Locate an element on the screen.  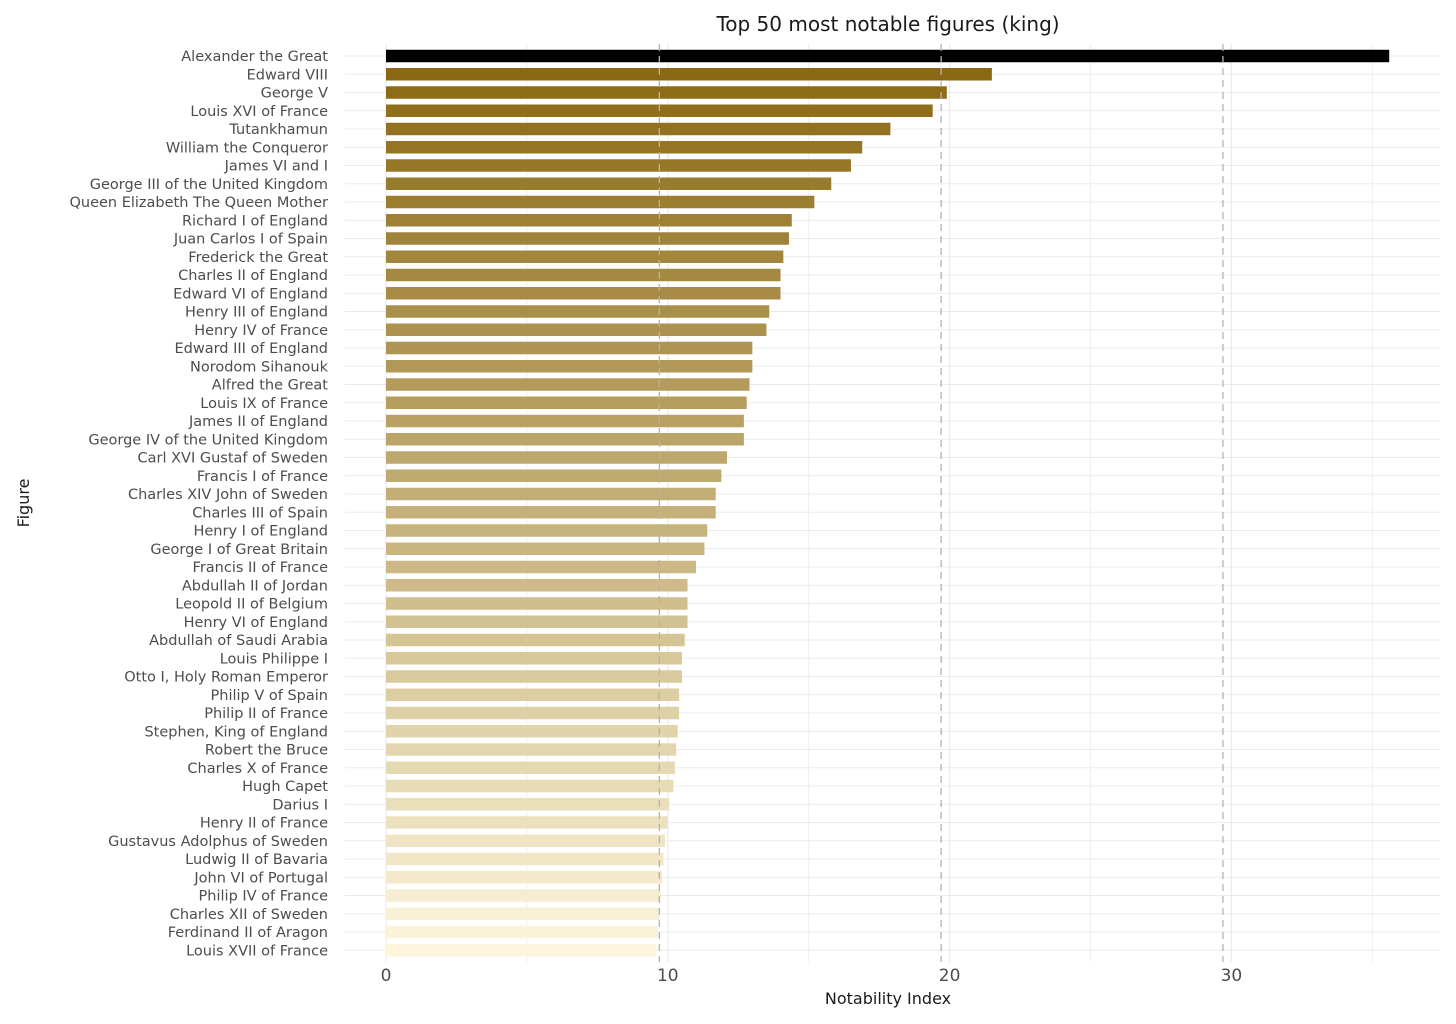
category-label: Louis XVII of France is located at coordinates (257, 951).